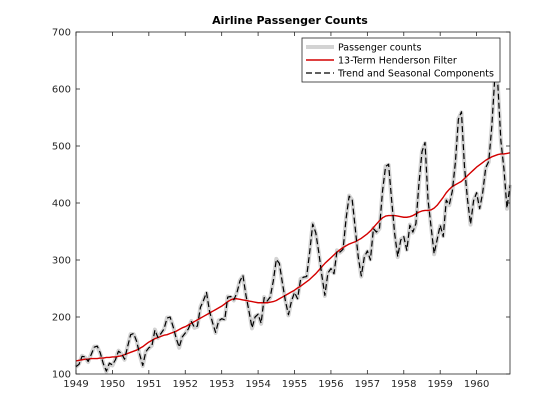  Describe the element at coordinates (439, 384) in the screenshot. I see `x-tick-label: 1959` at that location.